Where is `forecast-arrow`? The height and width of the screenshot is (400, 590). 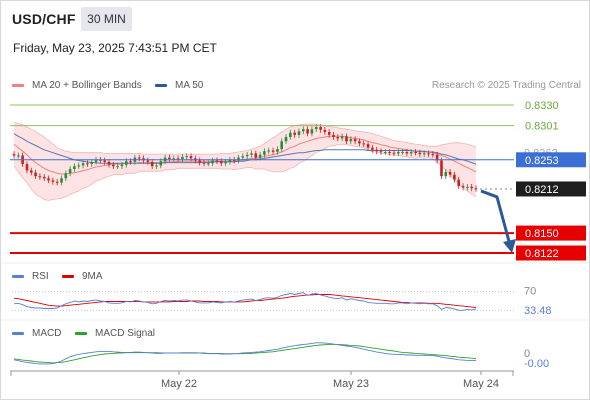
forecast-arrow is located at coordinates (496, 217).